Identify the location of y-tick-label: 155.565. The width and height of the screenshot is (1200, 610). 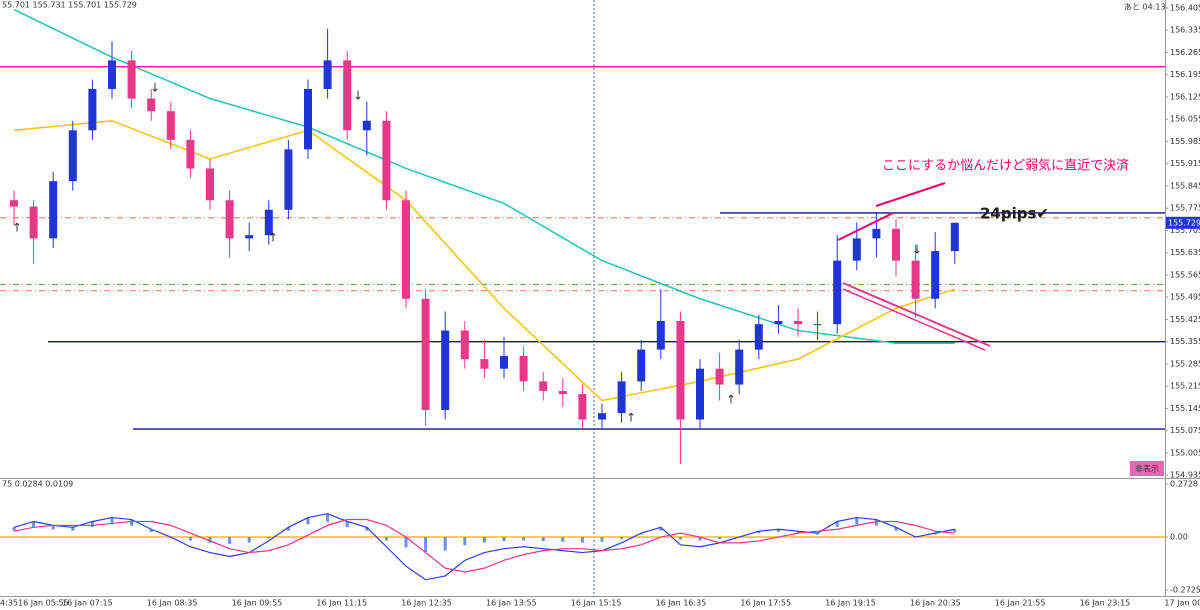
(1185, 274).